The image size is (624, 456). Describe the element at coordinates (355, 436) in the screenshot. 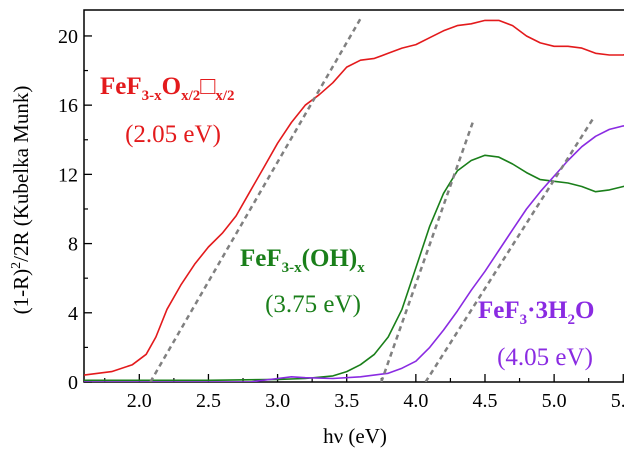

I see `x-axis-title: hν (eV)` at that location.